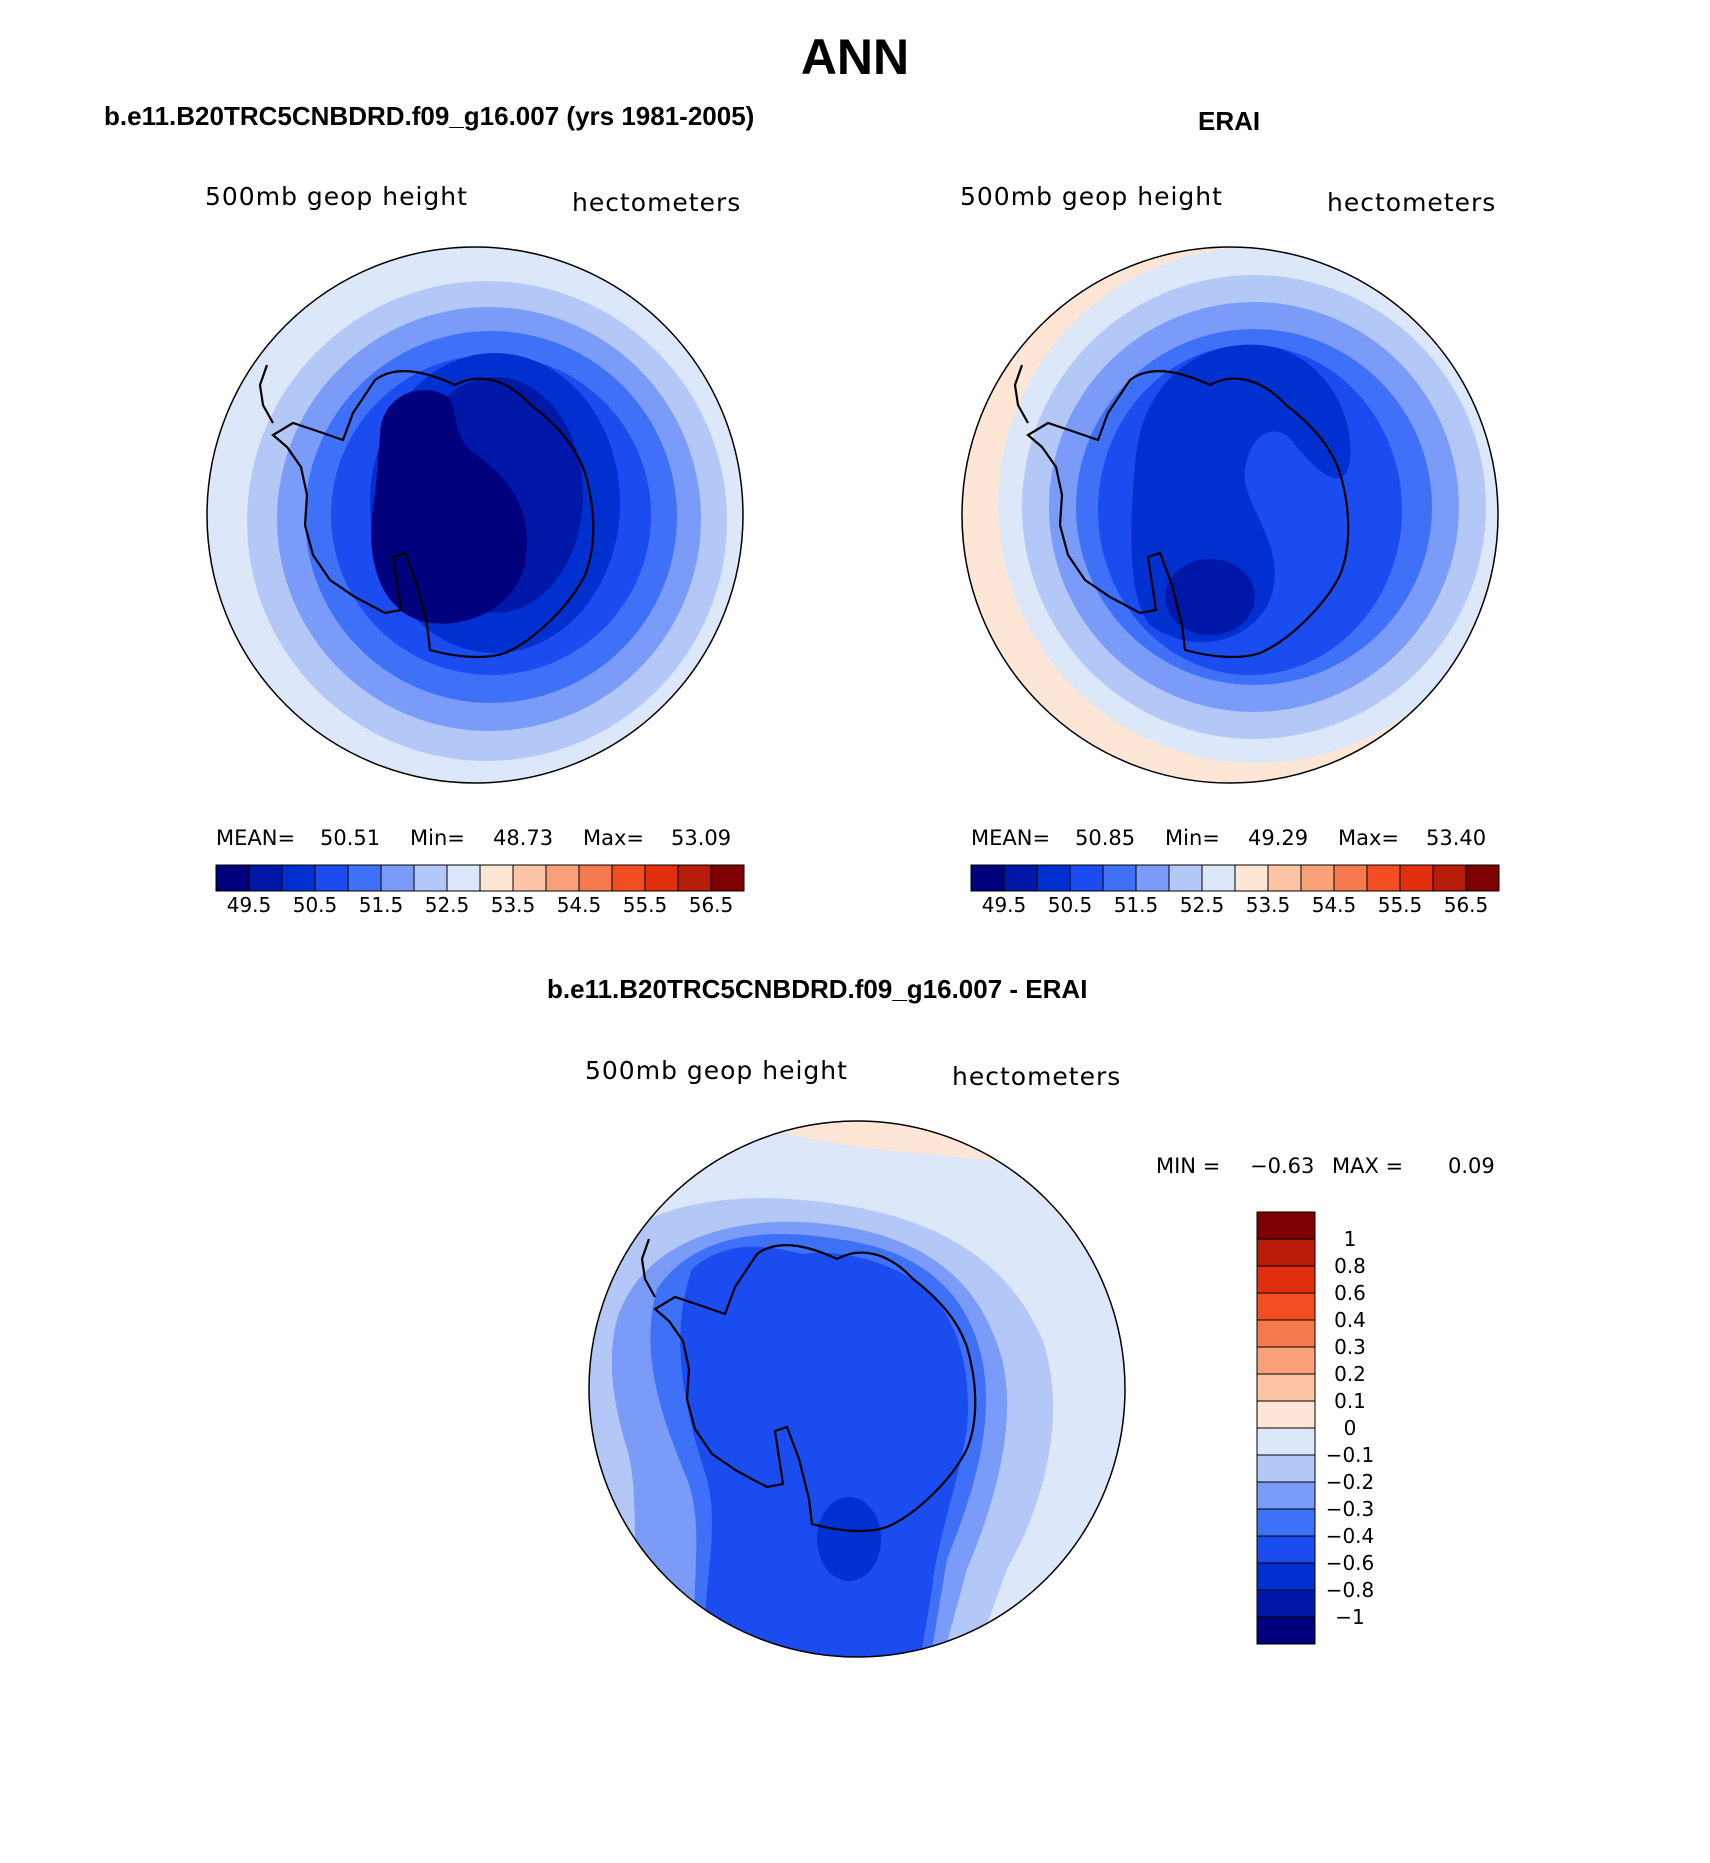 The width and height of the screenshot is (1710, 1863). Describe the element at coordinates (855, 57) in the screenshot. I see `figure-title: ANN` at that location.